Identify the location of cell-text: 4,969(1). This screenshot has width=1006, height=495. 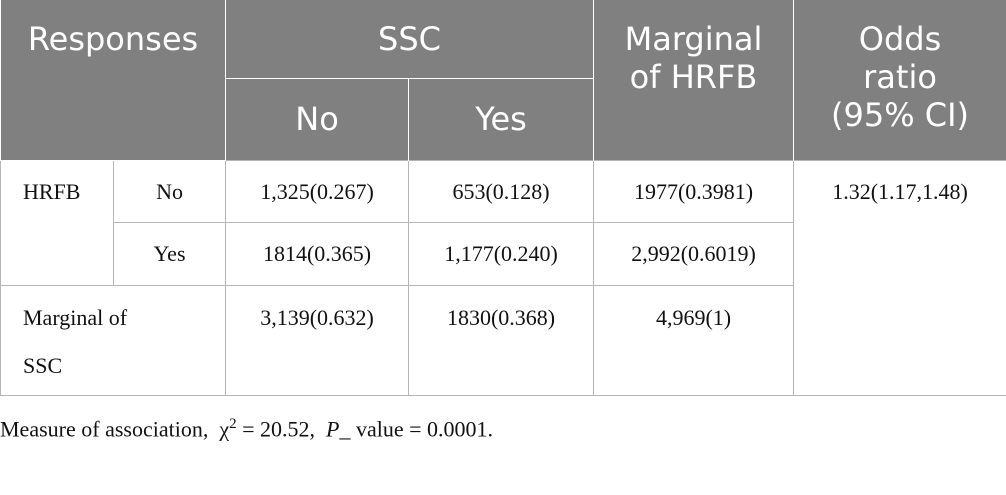
(693, 317).